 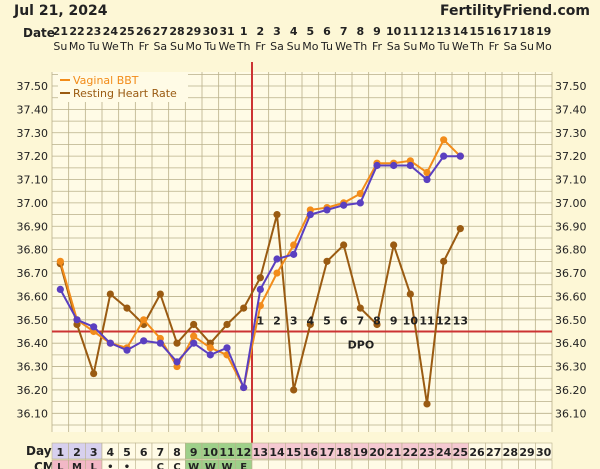 I want to click on dpo-number: 9, so click(x=394, y=320).